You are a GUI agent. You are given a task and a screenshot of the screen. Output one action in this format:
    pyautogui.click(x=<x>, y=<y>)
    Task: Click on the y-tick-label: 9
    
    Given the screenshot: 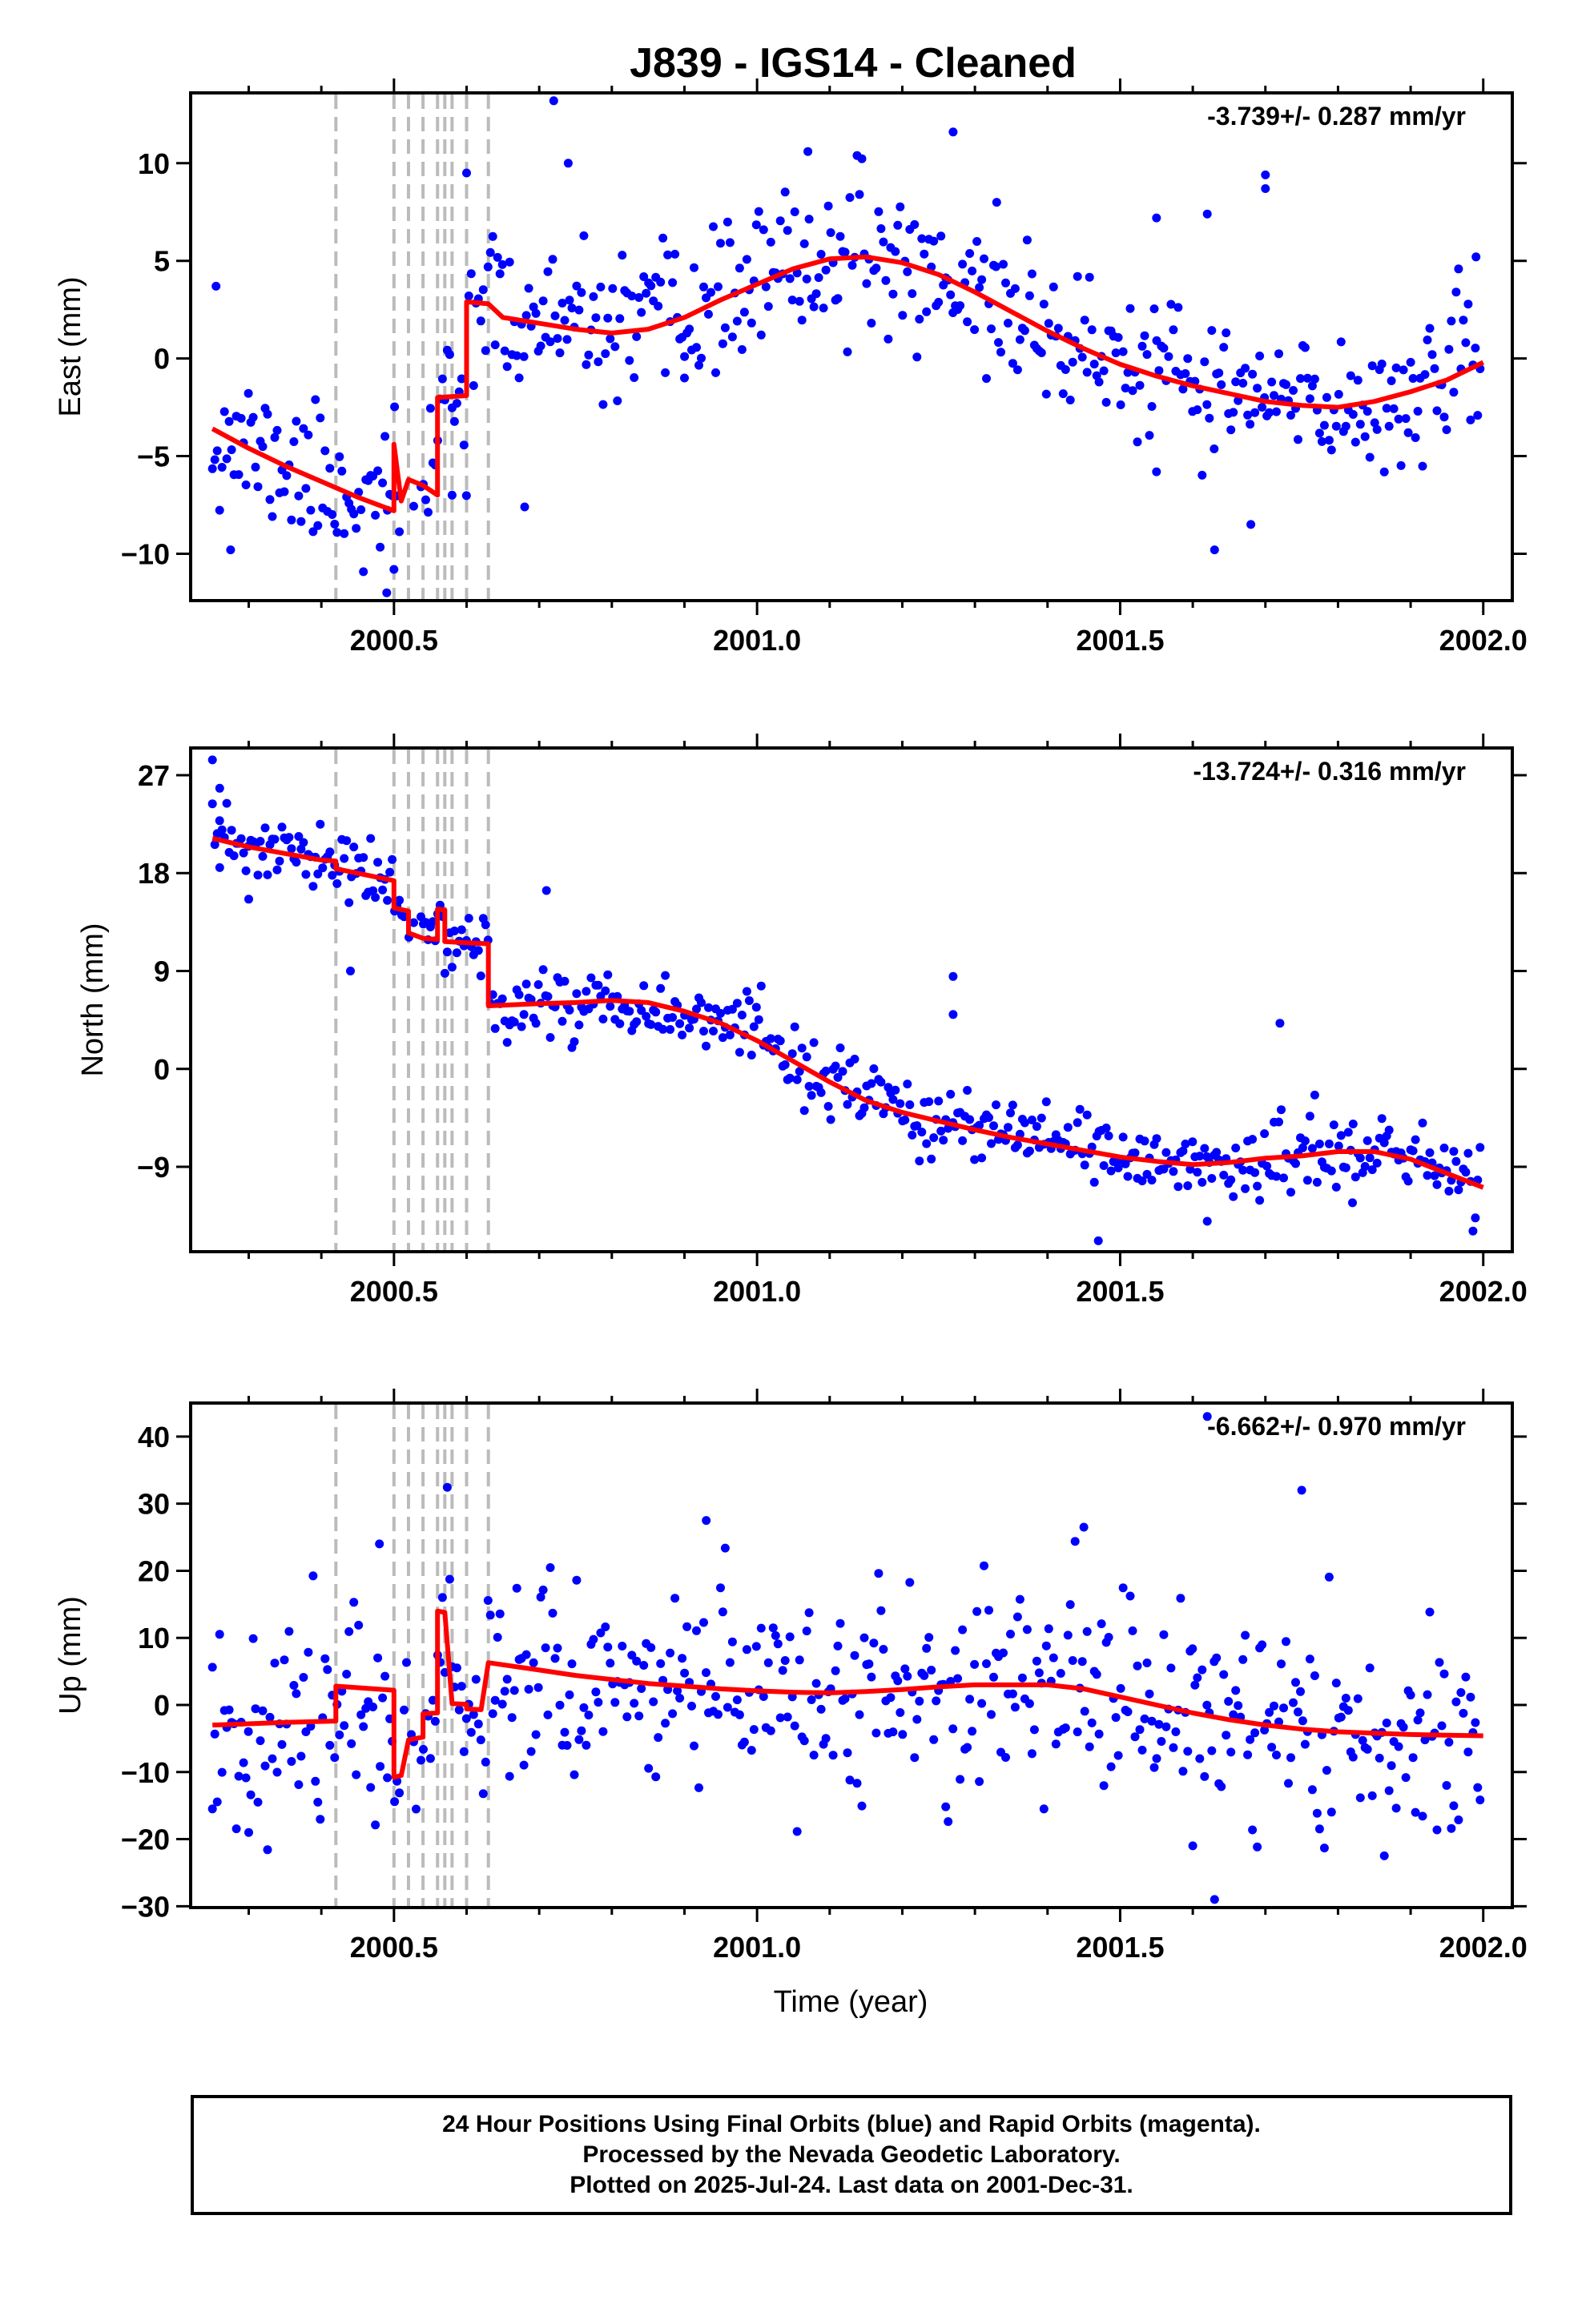 What is the action you would take?
    pyautogui.click(x=162, y=971)
    